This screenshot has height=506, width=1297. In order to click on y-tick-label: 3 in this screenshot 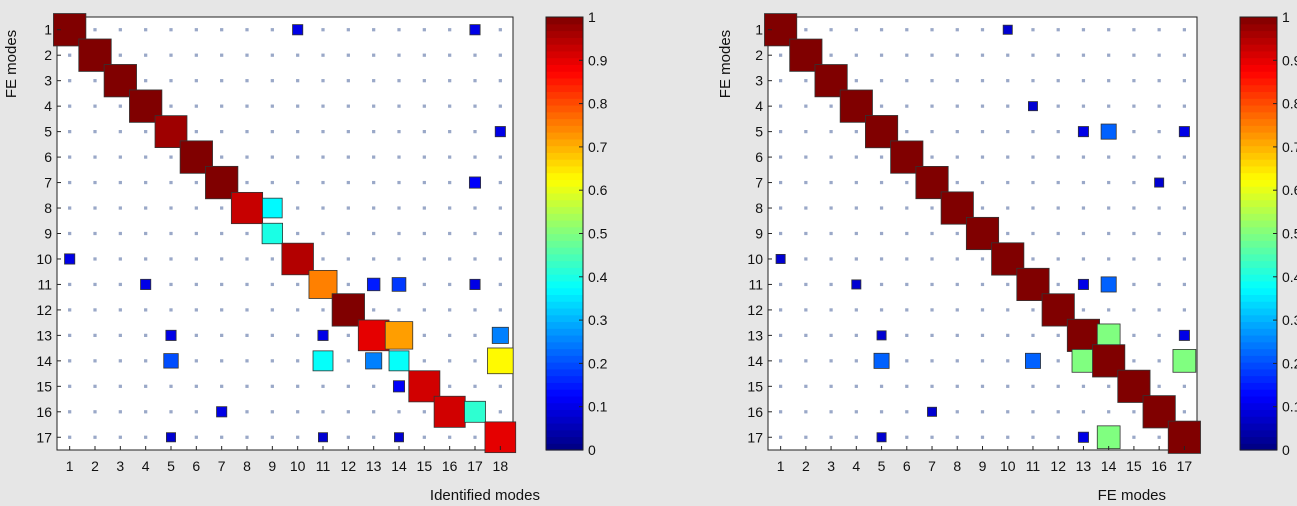, I will do `click(759, 81)`.